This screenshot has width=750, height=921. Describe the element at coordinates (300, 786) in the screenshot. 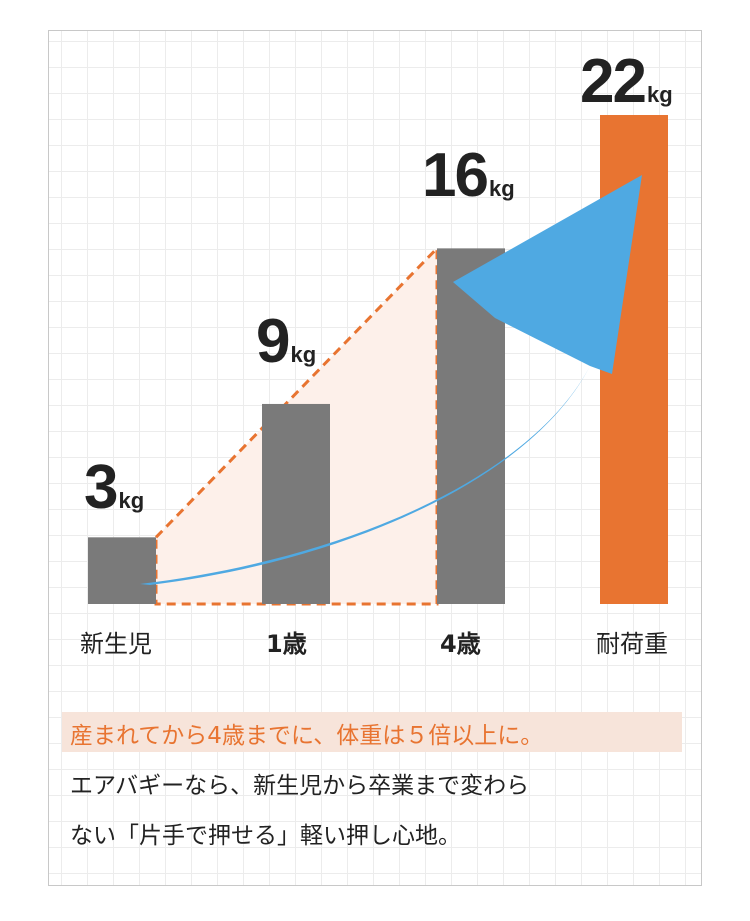

I see `caption-line-1: エアバギーなら、新生児から卒業まで変わら` at that location.